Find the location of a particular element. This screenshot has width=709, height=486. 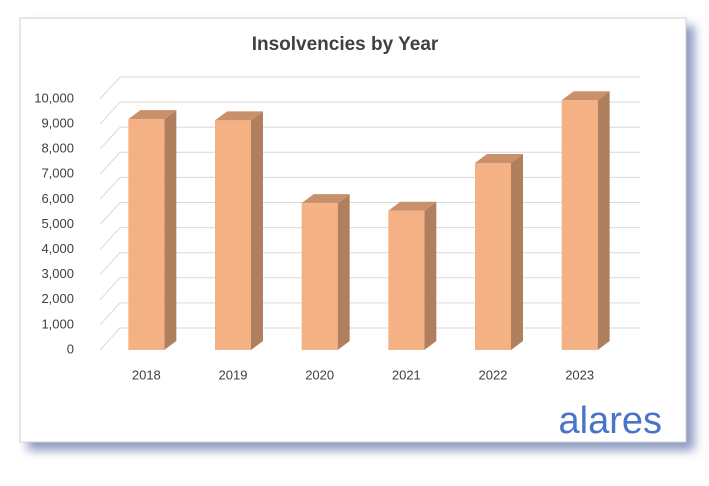

x-tick-label: 2018 is located at coordinates (146, 374).